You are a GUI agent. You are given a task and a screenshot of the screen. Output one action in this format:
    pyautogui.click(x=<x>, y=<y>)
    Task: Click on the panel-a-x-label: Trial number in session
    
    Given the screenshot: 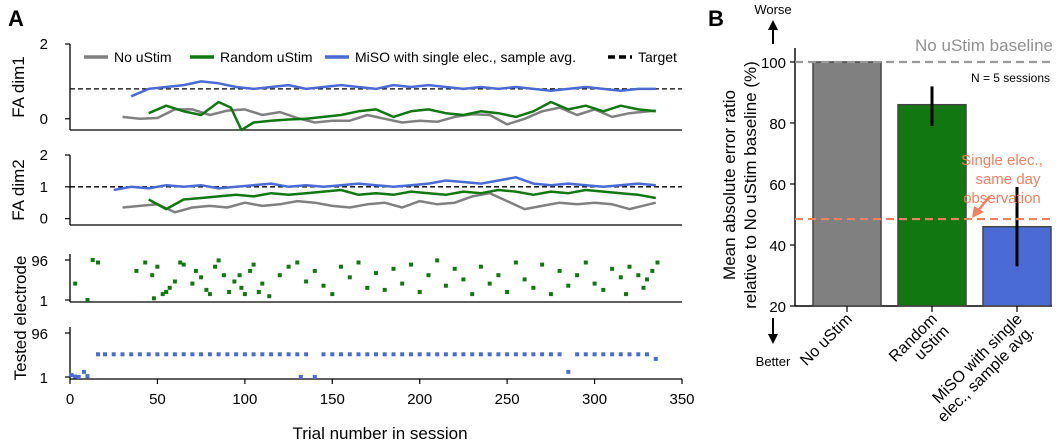 What is the action you would take?
    pyautogui.click(x=379, y=433)
    